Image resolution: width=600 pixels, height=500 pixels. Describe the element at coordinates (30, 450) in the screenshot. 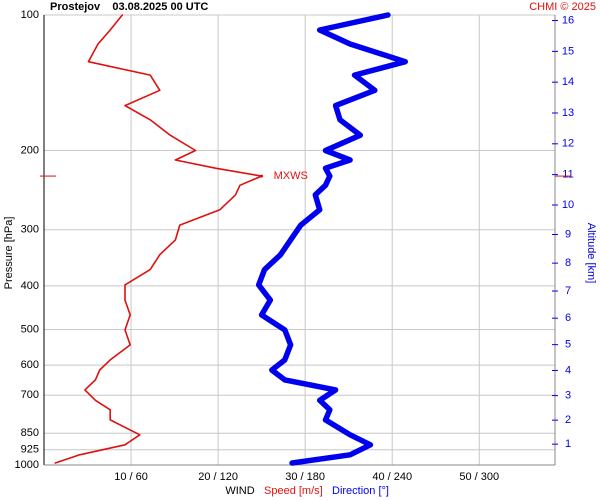

I see `y-tick-label: 925` at that location.